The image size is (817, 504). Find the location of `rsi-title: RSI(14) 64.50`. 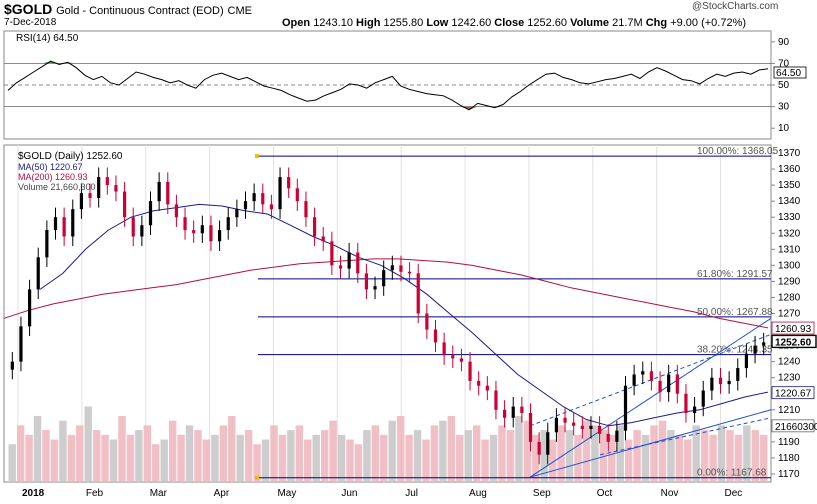

rsi-title: RSI(14) 64.50 is located at coordinates (47, 38).